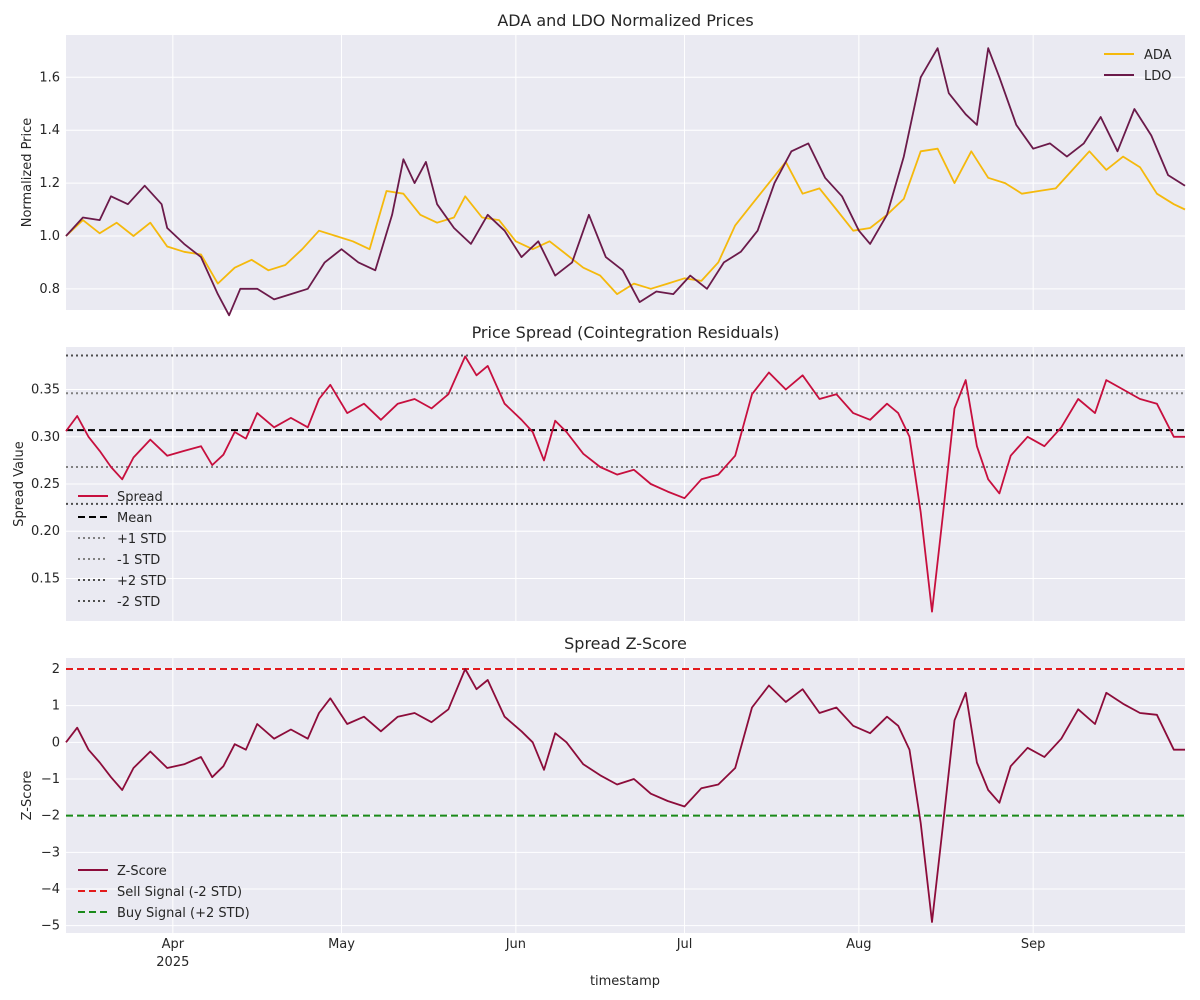 Image resolution: width=1200 pixels, height=1000 pixels. What do you see at coordinates (56, 706) in the screenshot?
I see `y-tick-label: 1` at bounding box center [56, 706].